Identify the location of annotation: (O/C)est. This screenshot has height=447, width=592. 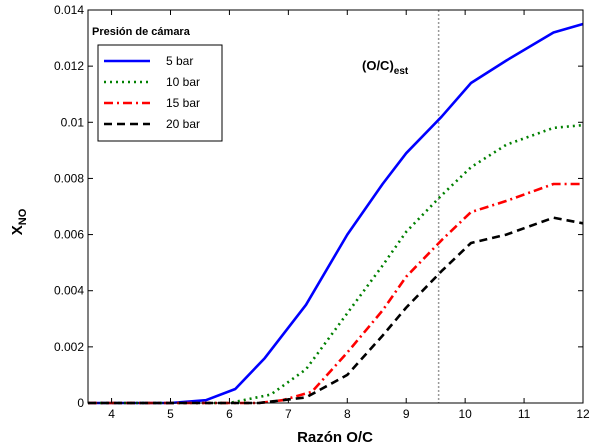
(385, 67).